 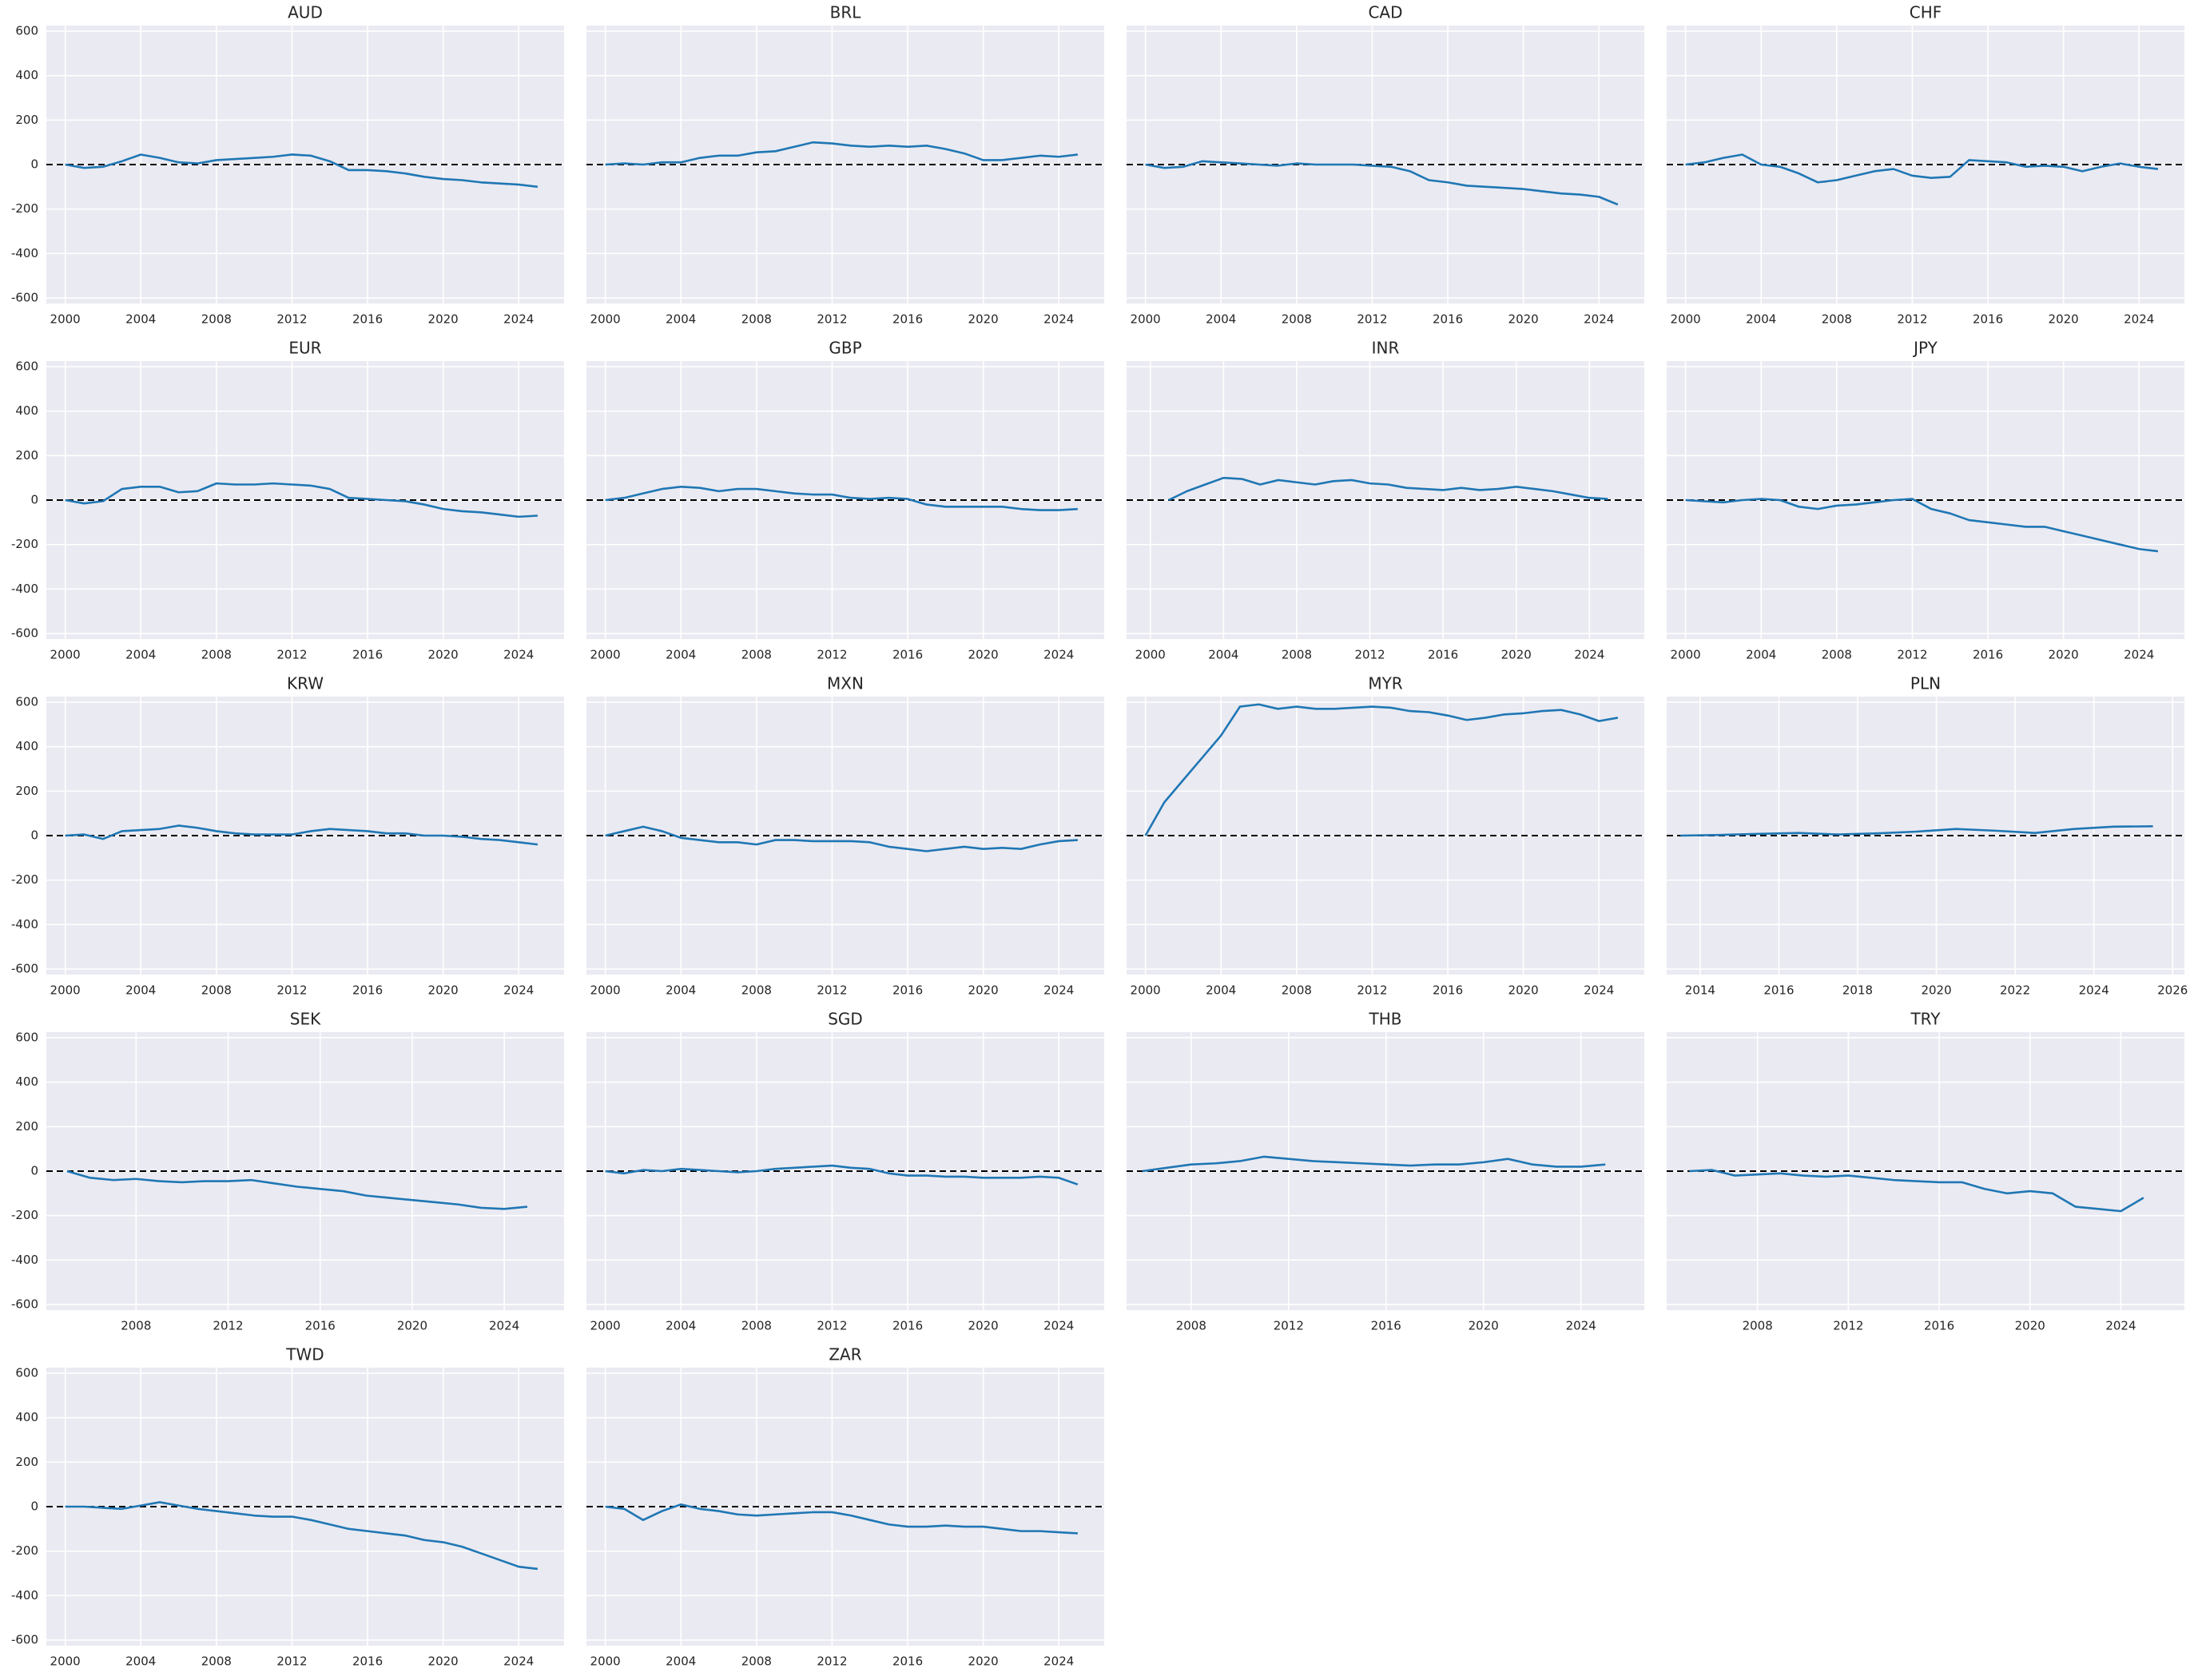 What do you see at coordinates (846, 1019) in the screenshot?
I see `chart-title: SGD` at bounding box center [846, 1019].